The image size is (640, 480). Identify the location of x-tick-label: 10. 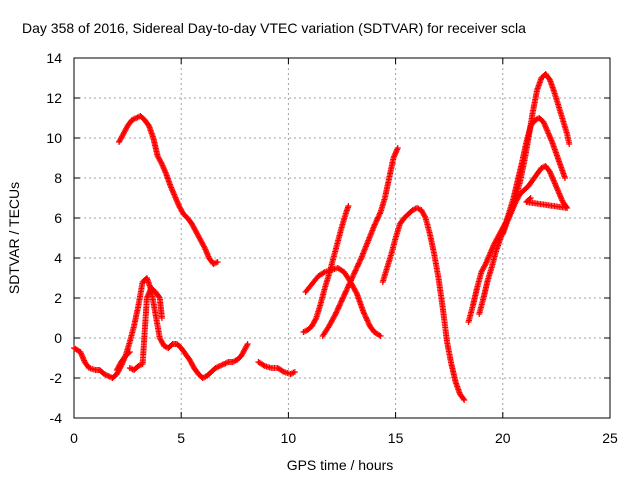
(289, 438).